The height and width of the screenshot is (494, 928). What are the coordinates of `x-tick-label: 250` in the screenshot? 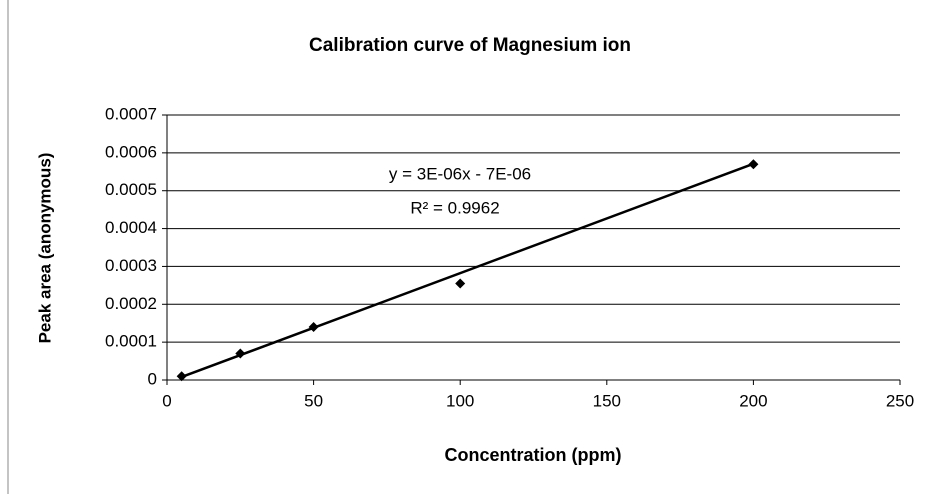 It's located at (900, 400).